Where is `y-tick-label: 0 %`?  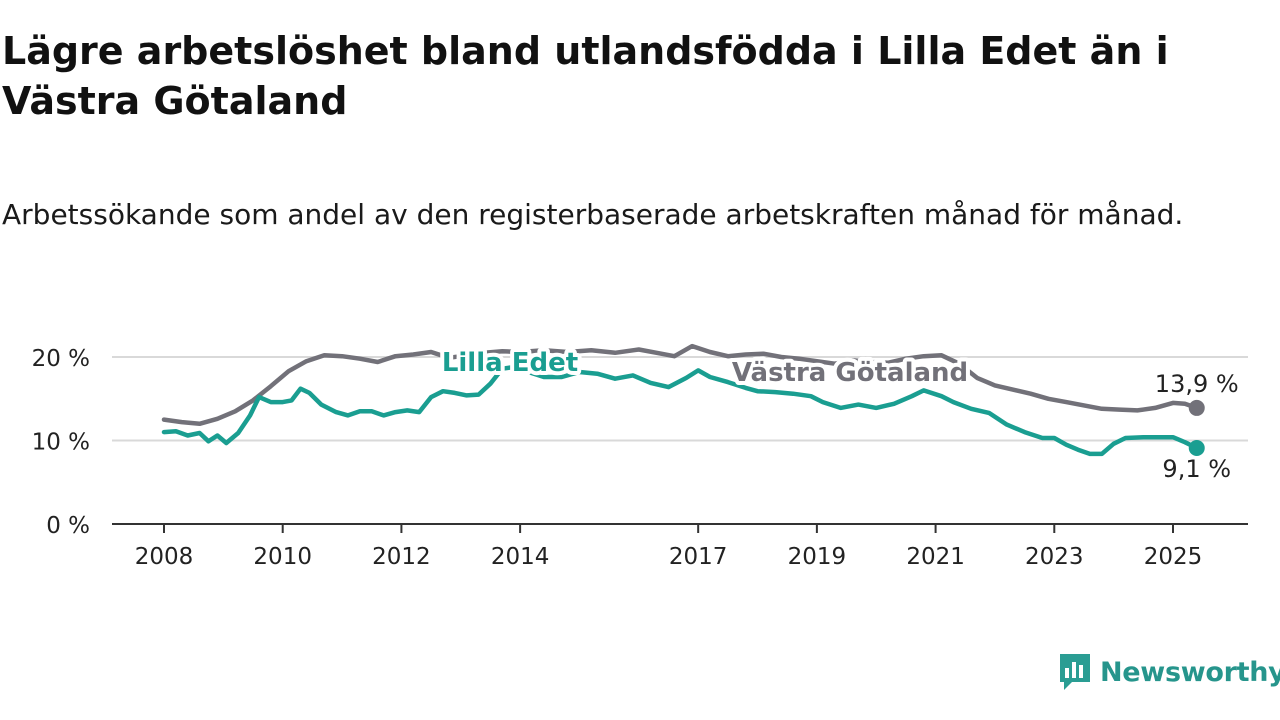
y-tick-label: 0 % is located at coordinates (68, 526).